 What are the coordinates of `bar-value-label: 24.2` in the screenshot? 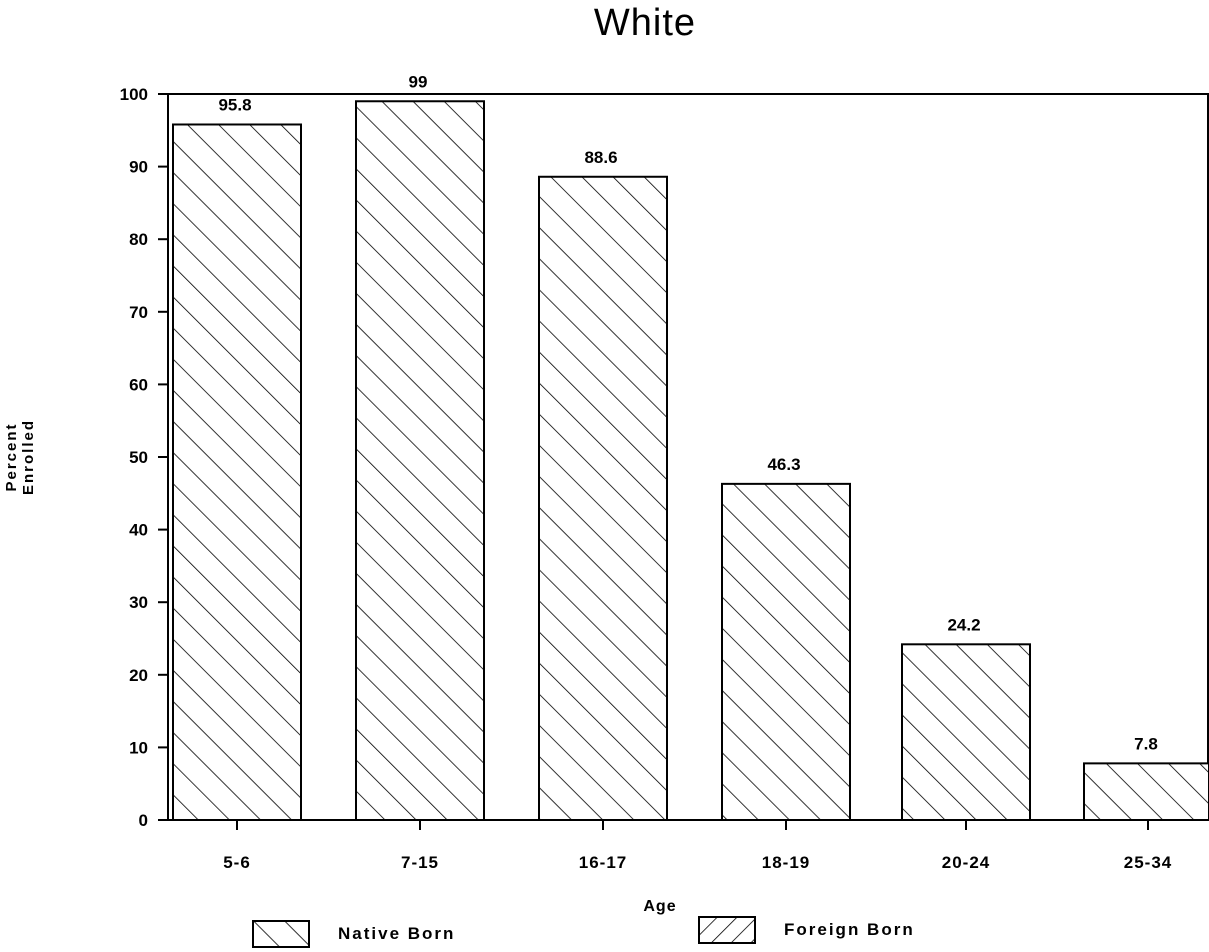 It's located at (963, 624).